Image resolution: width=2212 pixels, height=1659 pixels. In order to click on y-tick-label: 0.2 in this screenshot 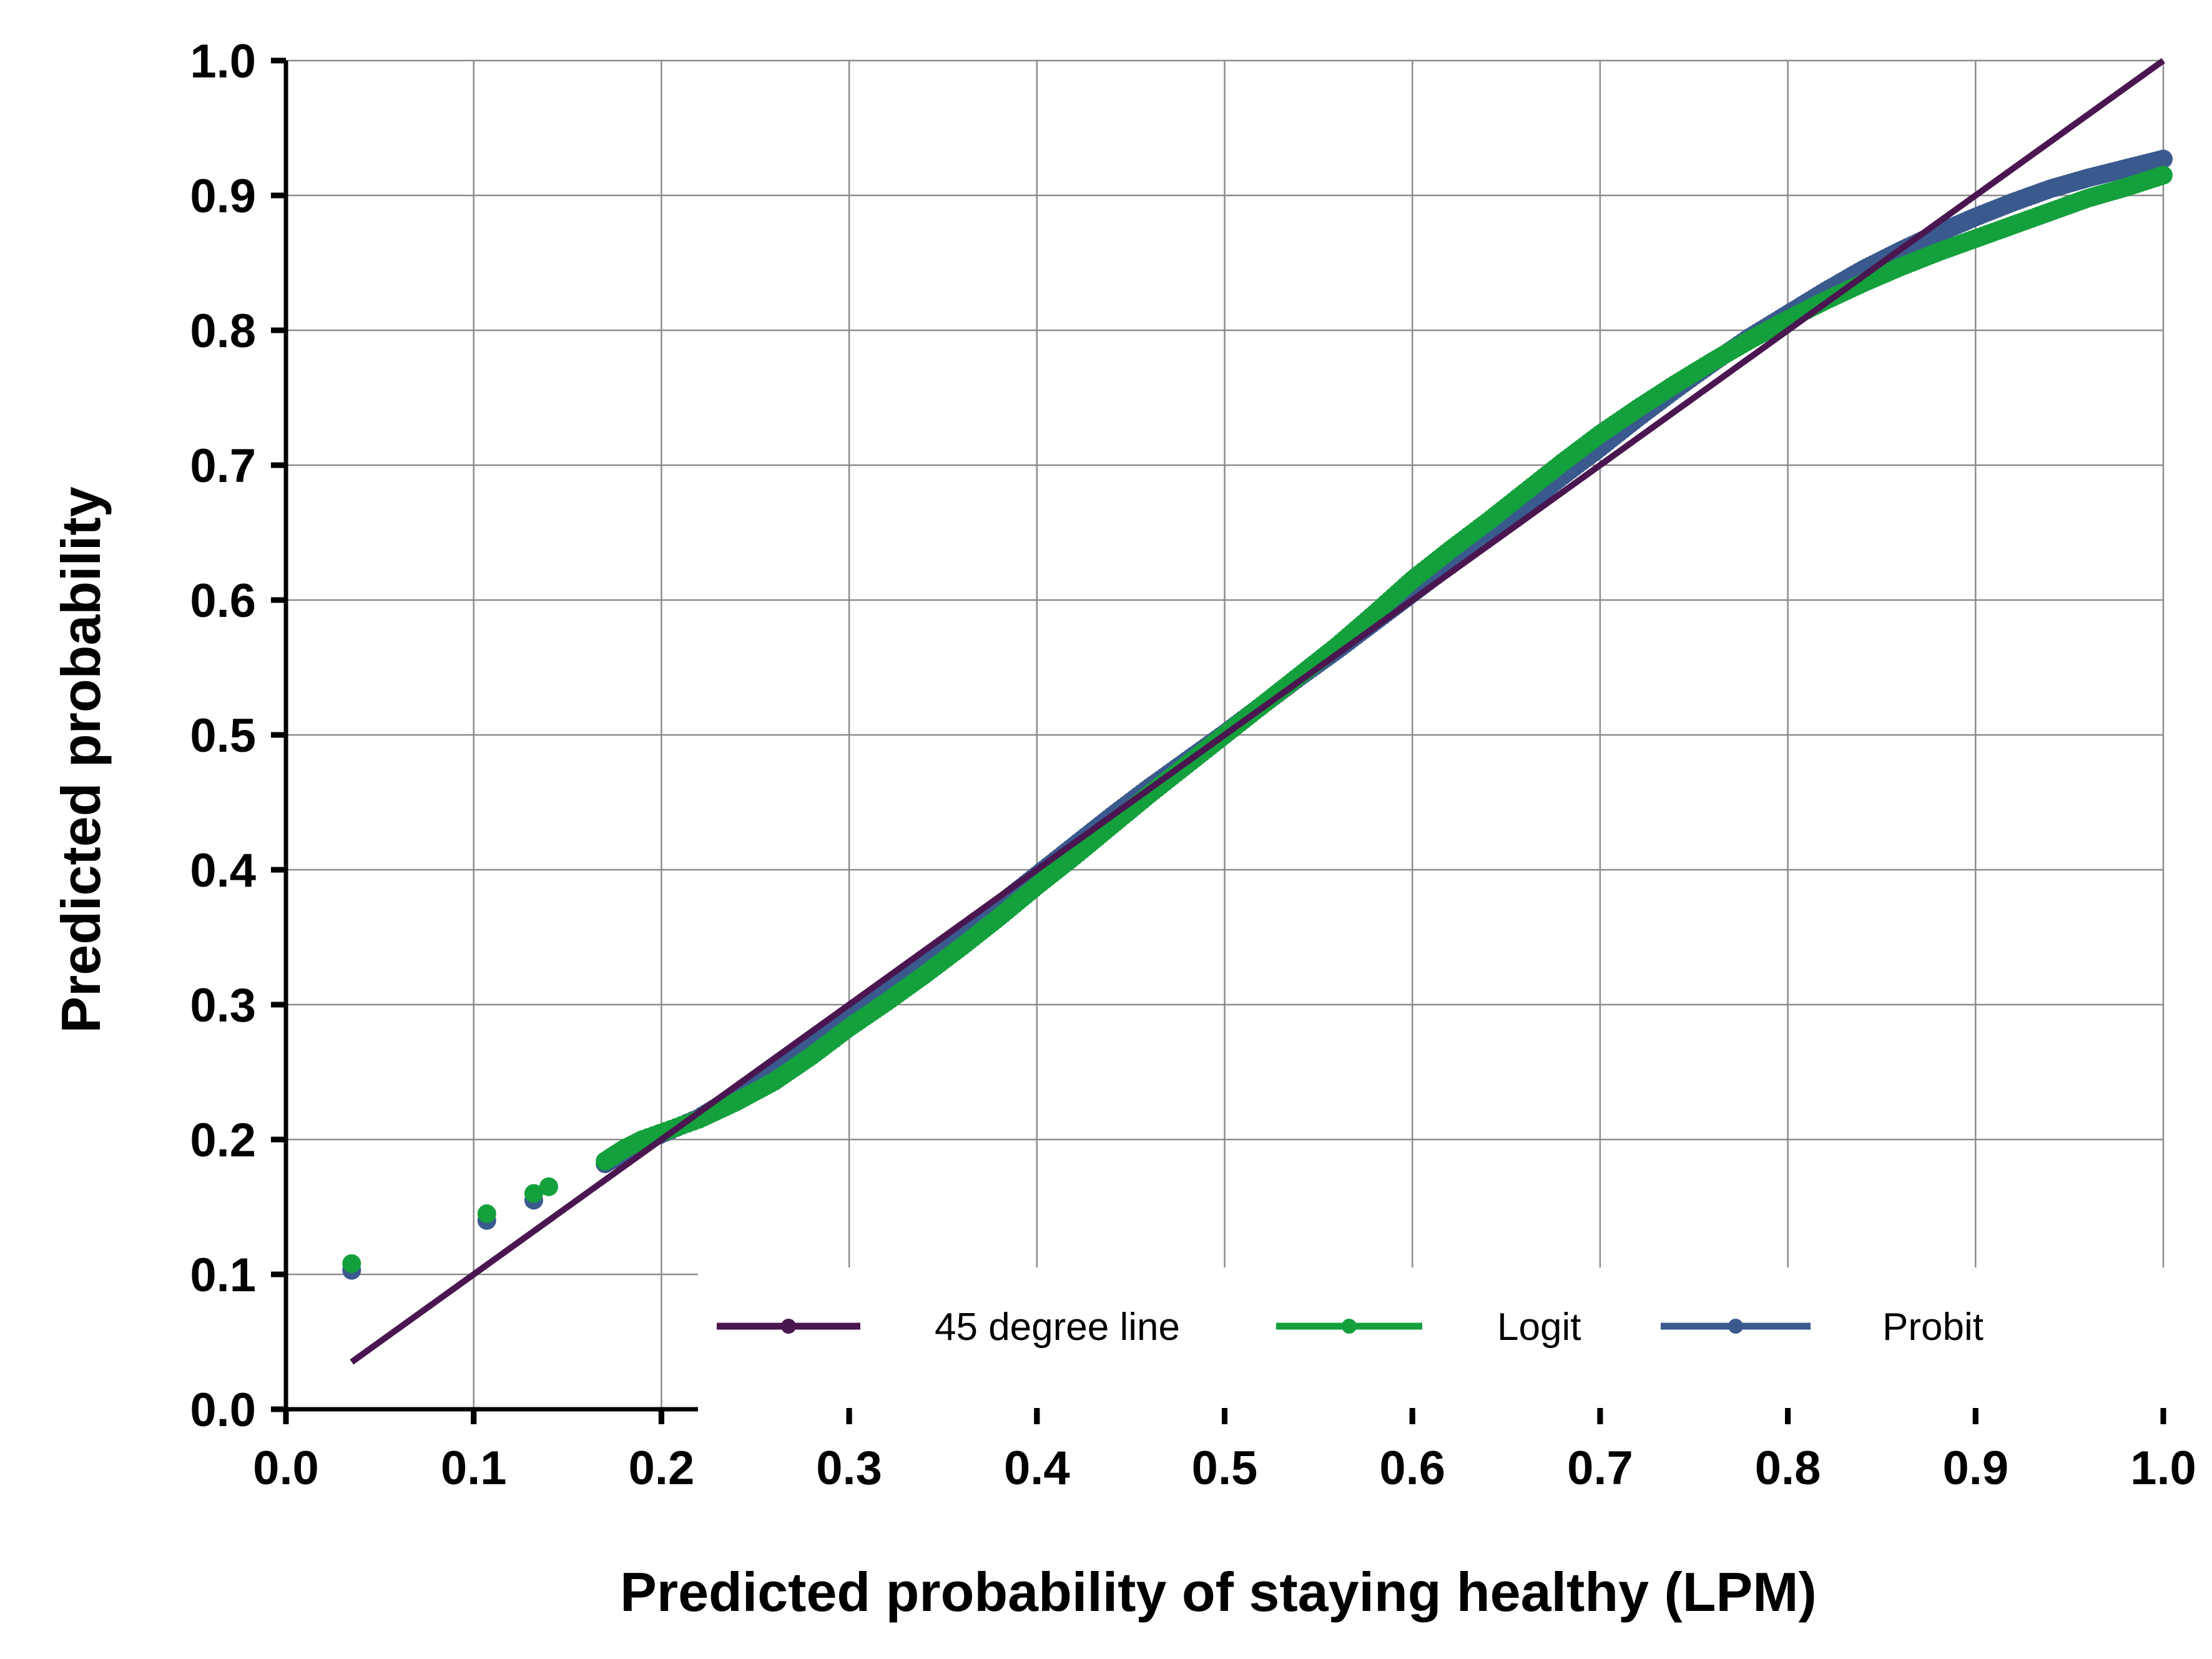, I will do `click(223, 1140)`.